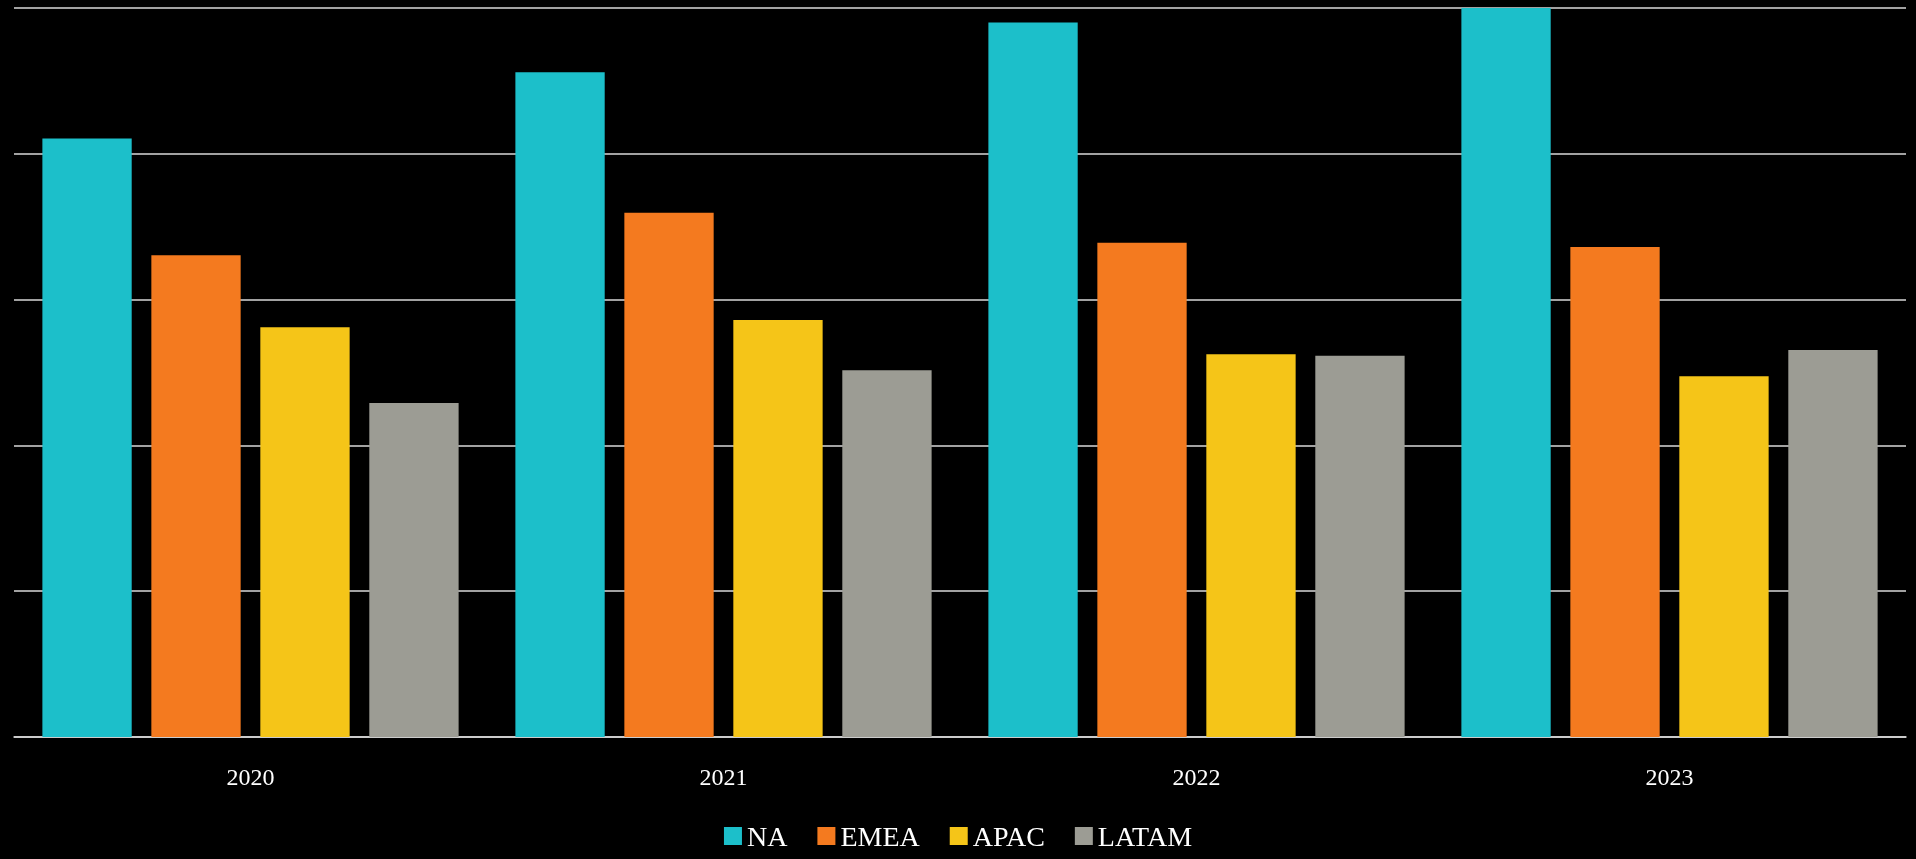 Image resolution: width=1916 pixels, height=859 pixels. I want to click on x-tick-label: 2020, so click(250, 777).